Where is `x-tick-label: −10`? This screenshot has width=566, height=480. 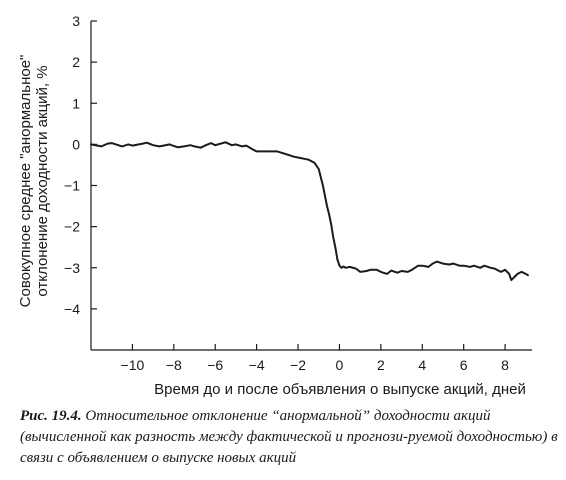
x-tick-label: −10 is located at coordinates (133, 365).